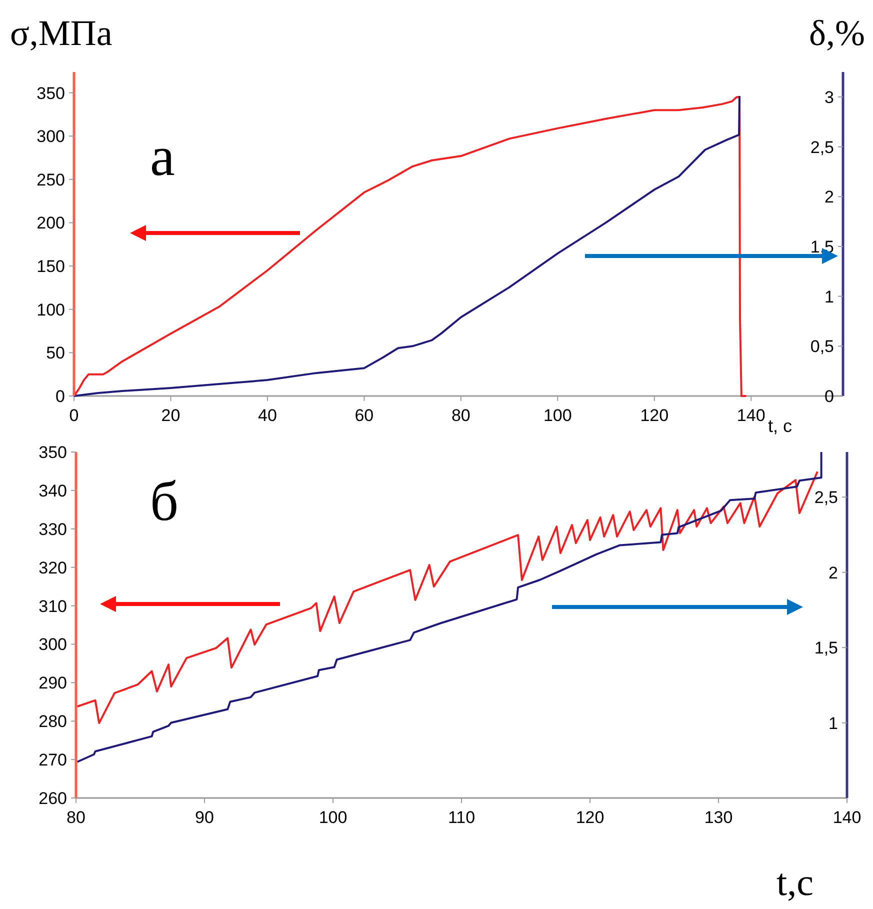 This screenshot has width=873, height=909. Describe the element at coordinates (50, 266) in the screenshot. I see `y-tick-label: 150` at that location.